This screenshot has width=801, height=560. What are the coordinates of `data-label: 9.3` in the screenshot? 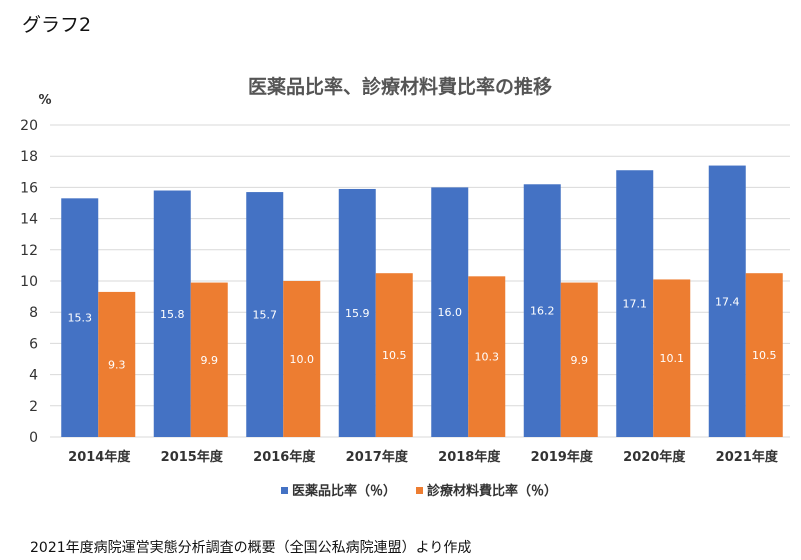 It's located at (117, 364).